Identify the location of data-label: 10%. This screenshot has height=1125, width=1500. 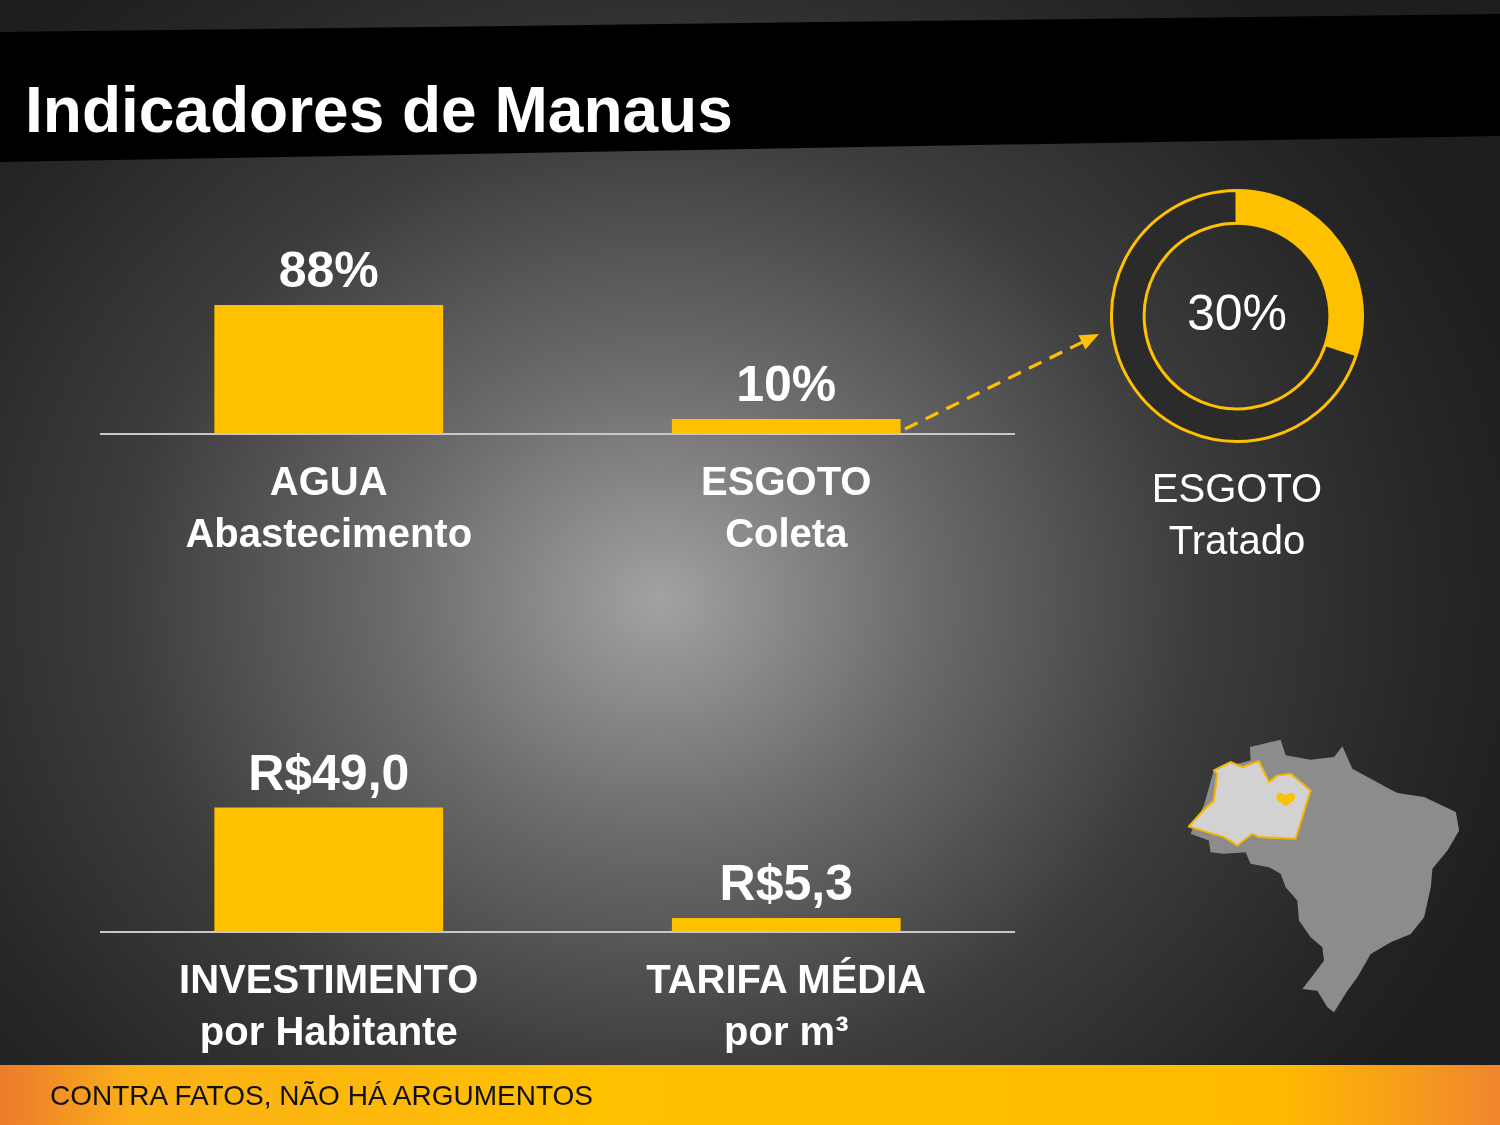
(786, 383).